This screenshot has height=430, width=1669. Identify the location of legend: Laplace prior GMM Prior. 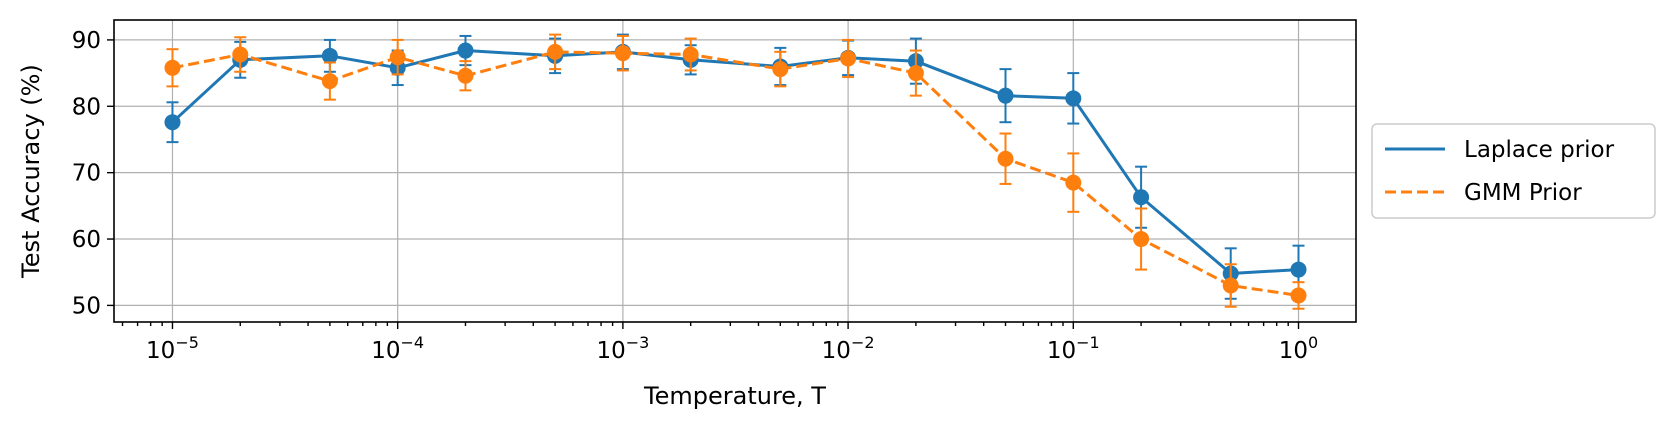
(1513, 171).